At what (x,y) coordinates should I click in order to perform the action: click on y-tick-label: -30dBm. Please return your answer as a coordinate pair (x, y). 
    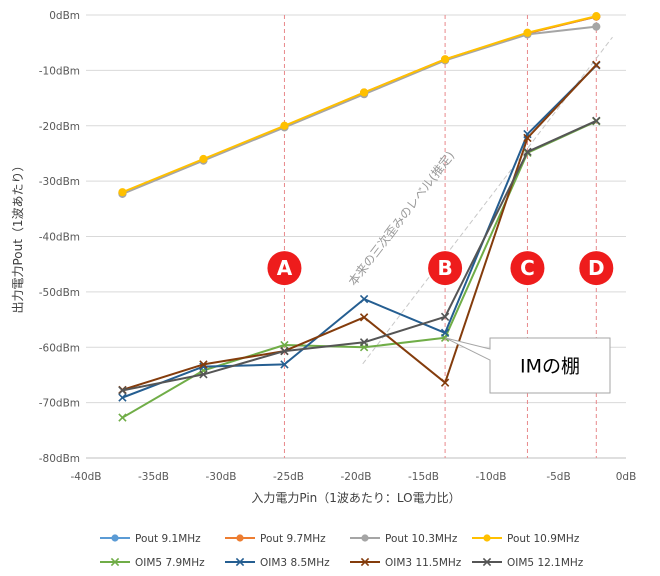
    Looking at the image, I should click on (59, 182).